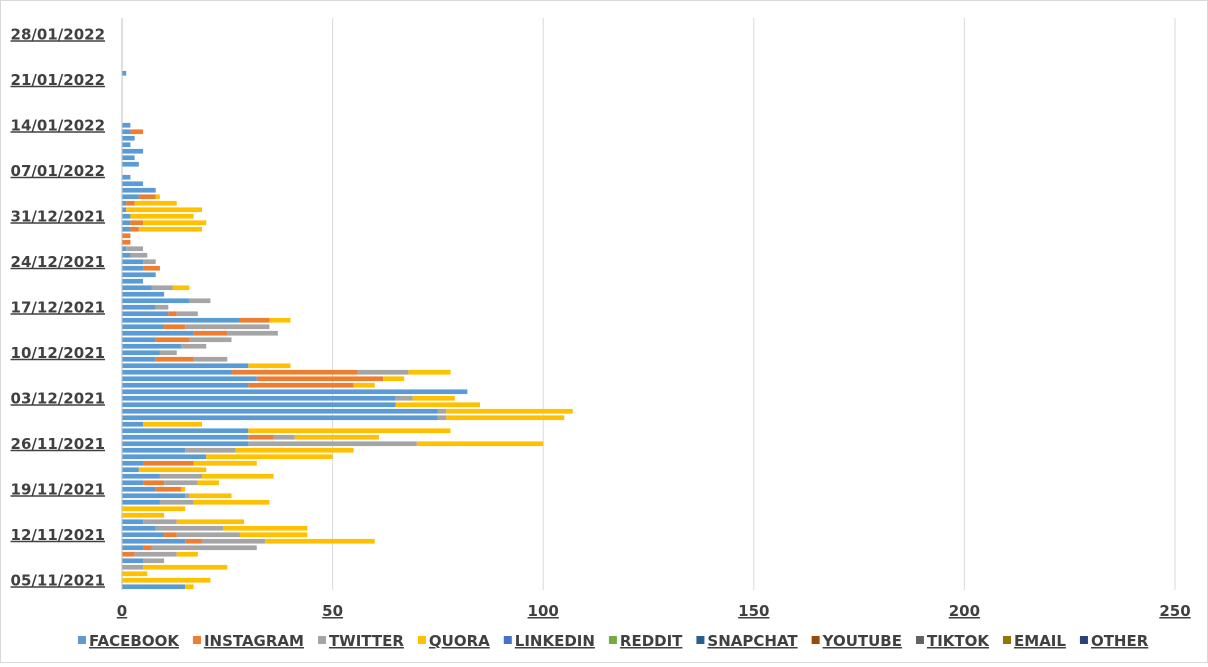  Describe the element at coordinates (654, 611) in the screenshot. I see `x-tick-labels: 0 50 100 150 200 250` at that location.